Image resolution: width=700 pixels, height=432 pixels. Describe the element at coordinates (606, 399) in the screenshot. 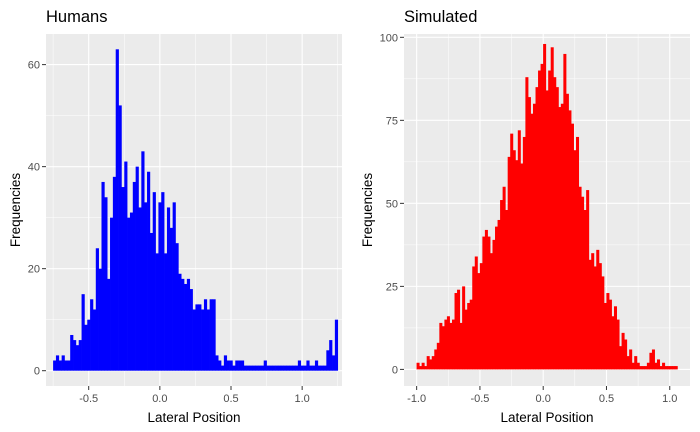

I see `x-tick-label: 0.5` at that location.